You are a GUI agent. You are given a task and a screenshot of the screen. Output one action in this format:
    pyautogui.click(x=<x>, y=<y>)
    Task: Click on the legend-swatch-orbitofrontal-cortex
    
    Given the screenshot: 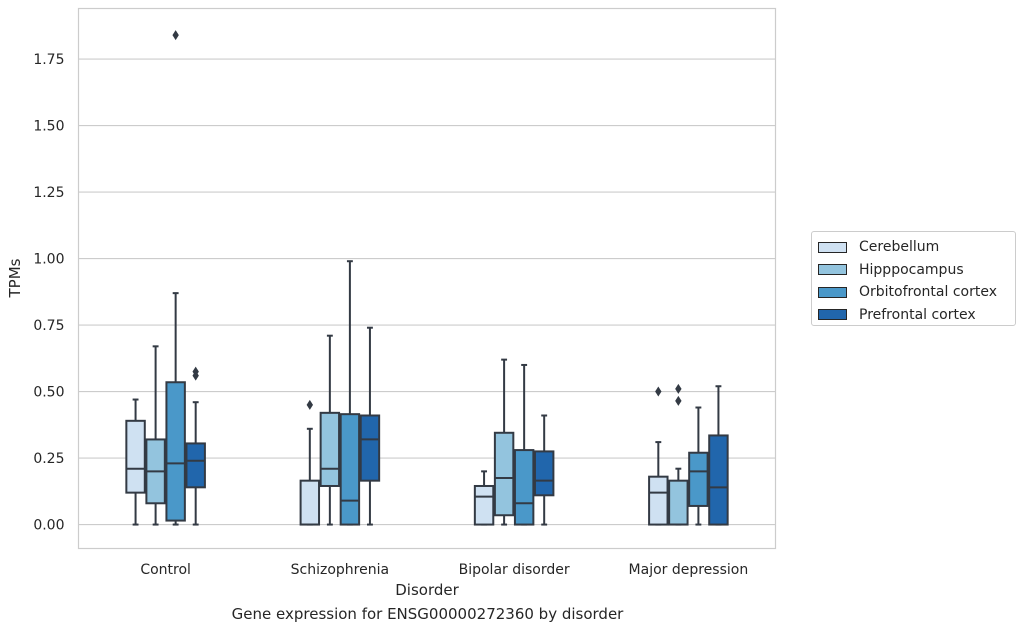 What is the action you would take?
    pyautogui.click(x=832, y=292)
    